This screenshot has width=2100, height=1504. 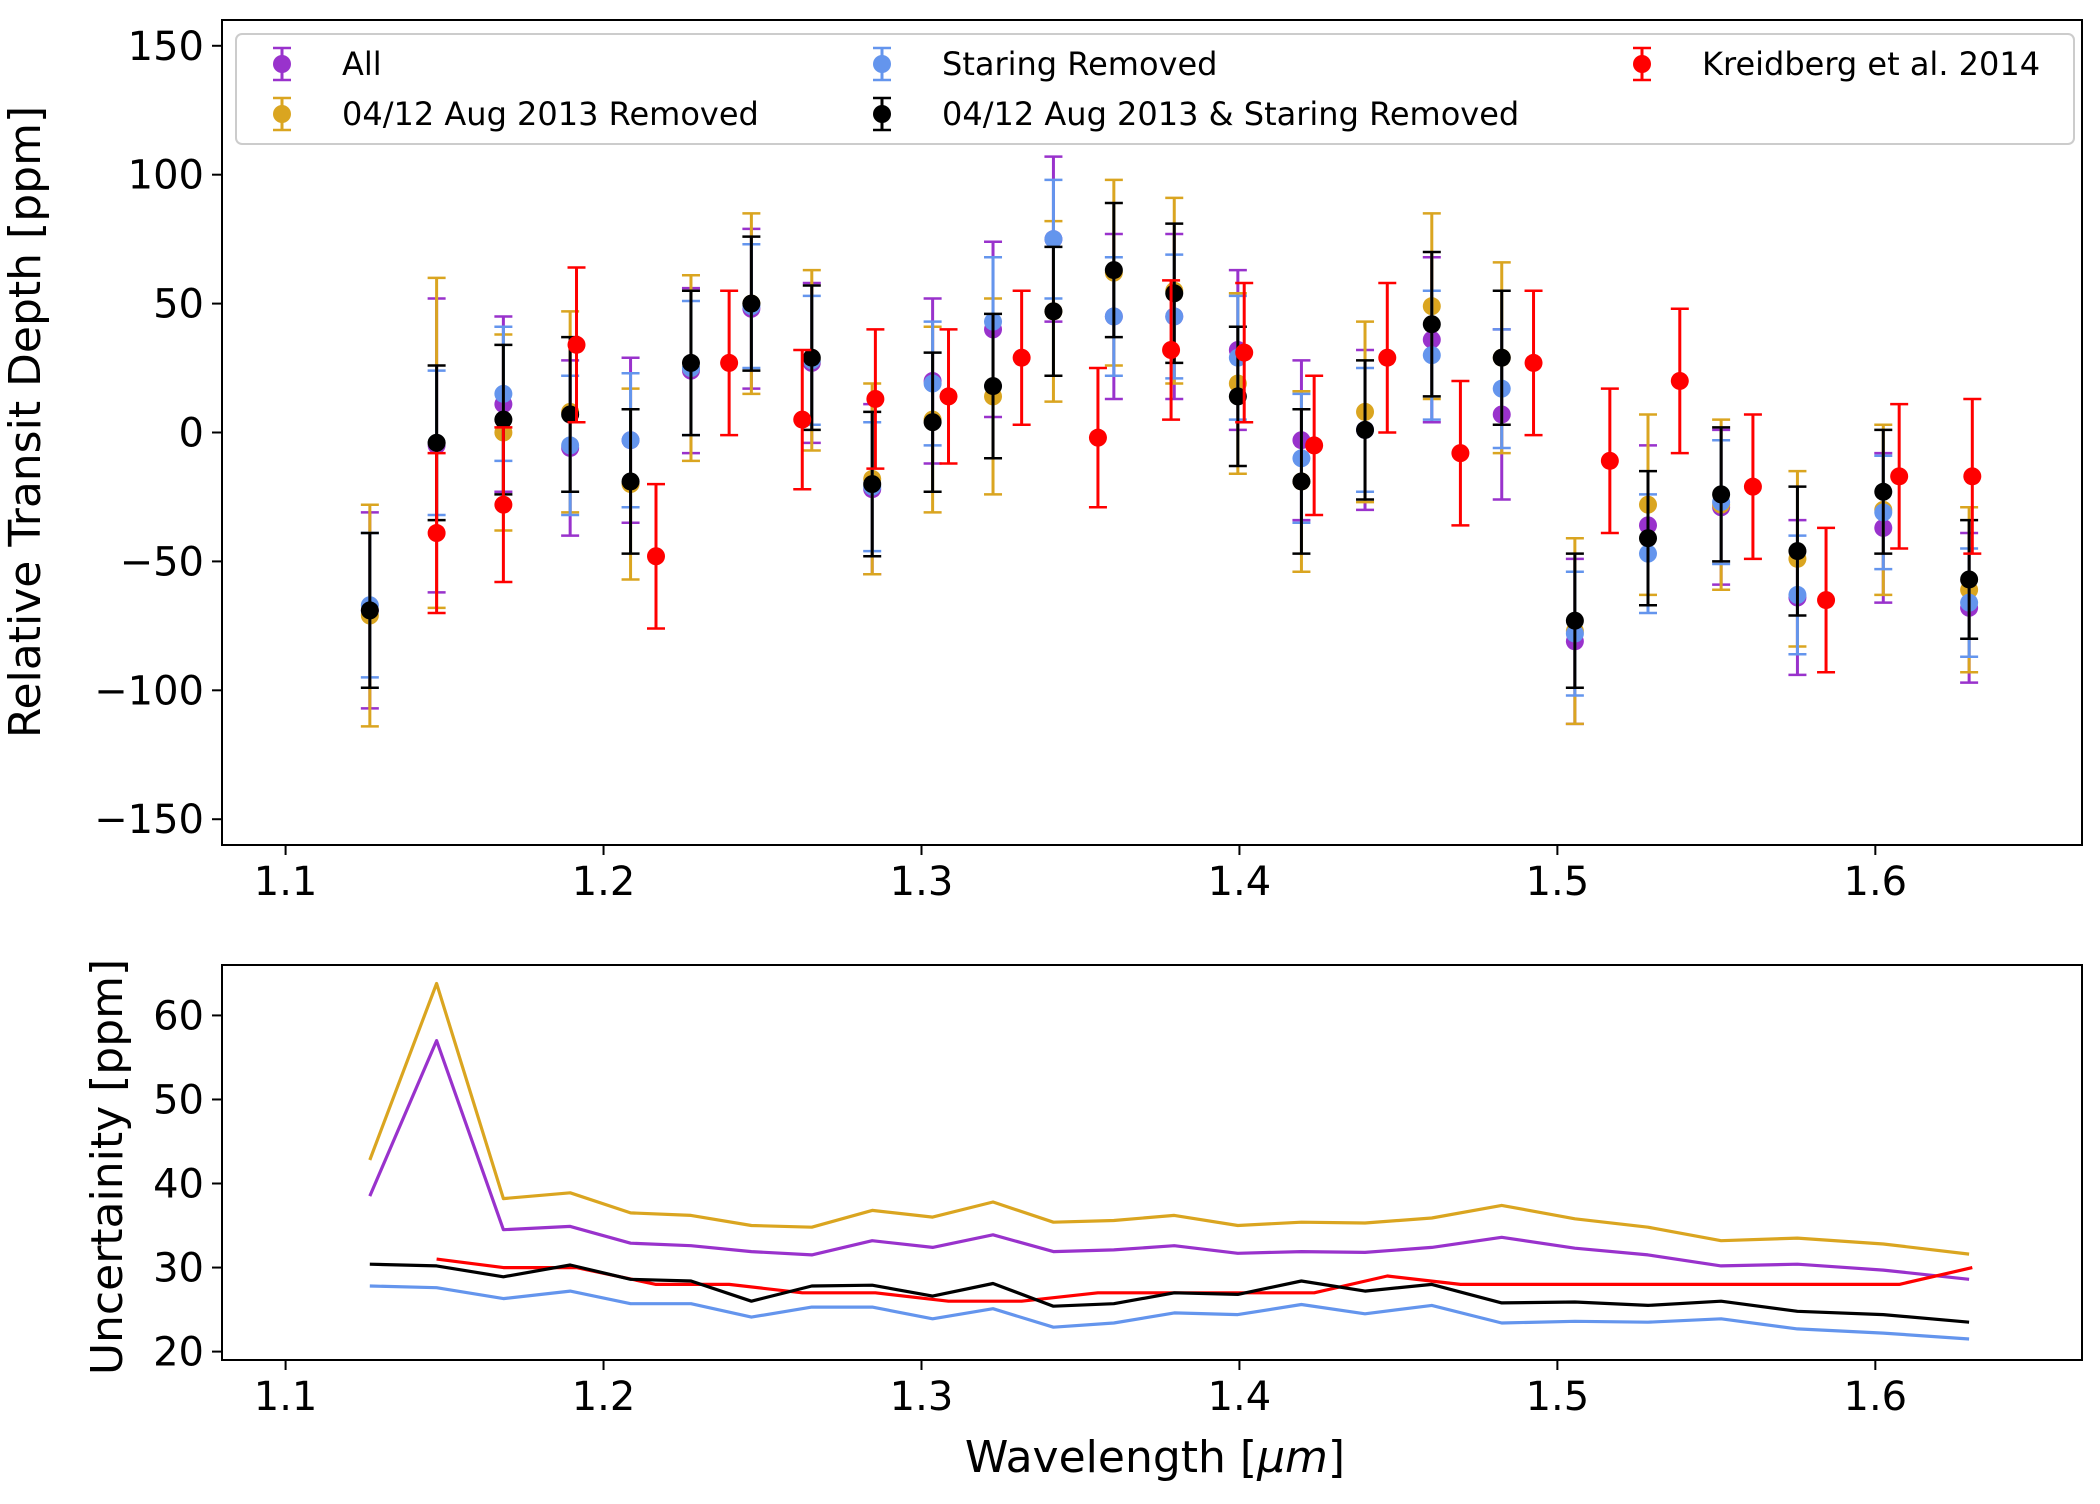 I want to click on x-tick-label: 1.1, so click(x=286, y=1397).